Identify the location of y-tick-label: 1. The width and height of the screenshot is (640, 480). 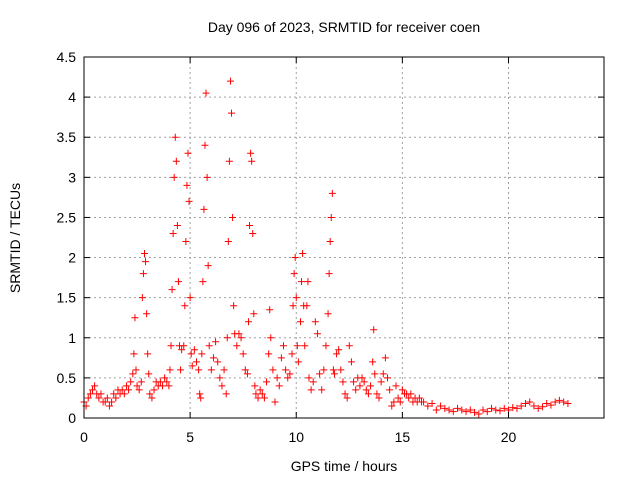
(72, 338).